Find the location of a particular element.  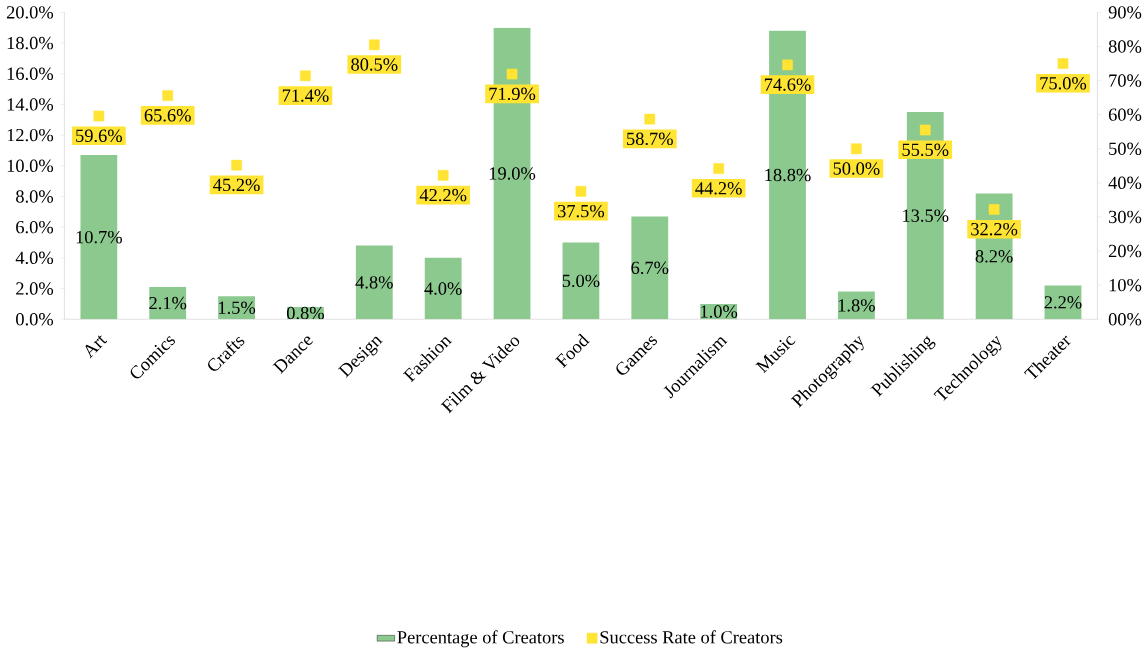

data-label: 2.2% is located at coordinates (1063, 302).